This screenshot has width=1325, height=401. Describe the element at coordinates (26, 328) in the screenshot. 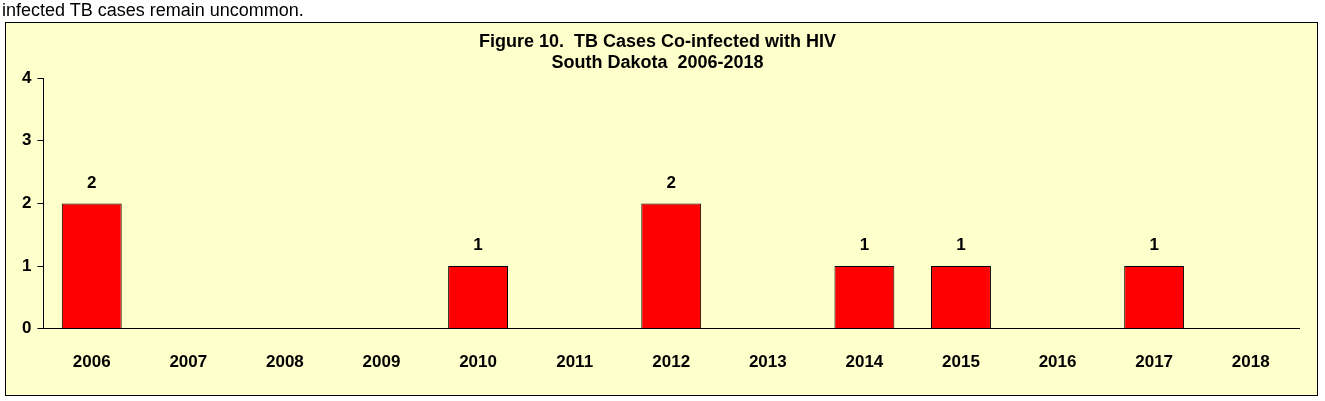

I see `y-tick-label: 0` at that location.